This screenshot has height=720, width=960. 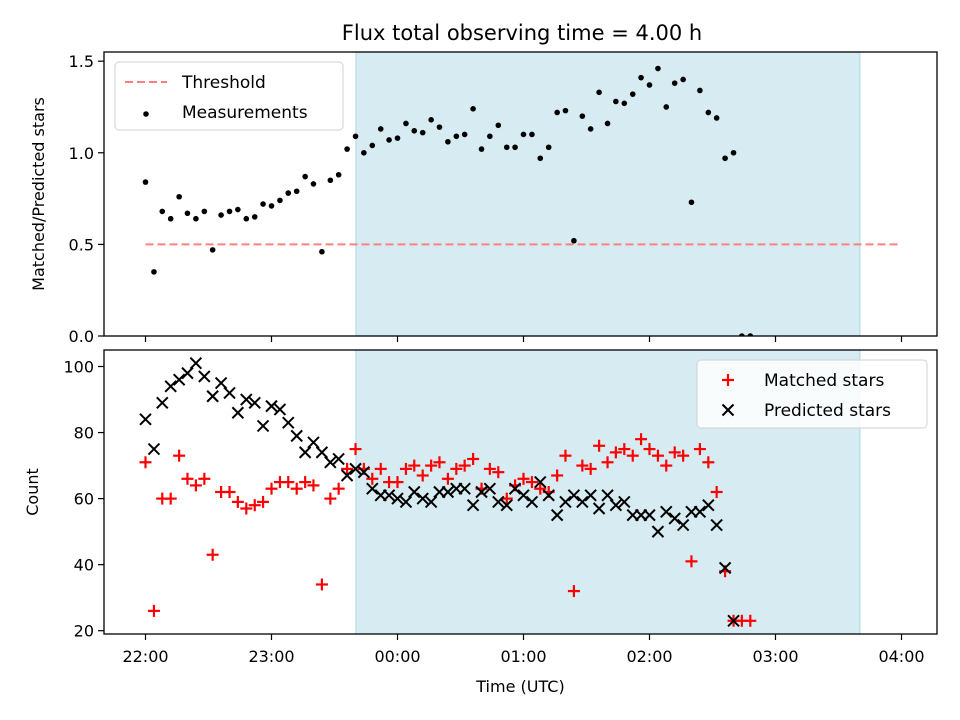 I want to click on legend-measurement-swatch, so click(x=146, y=114).